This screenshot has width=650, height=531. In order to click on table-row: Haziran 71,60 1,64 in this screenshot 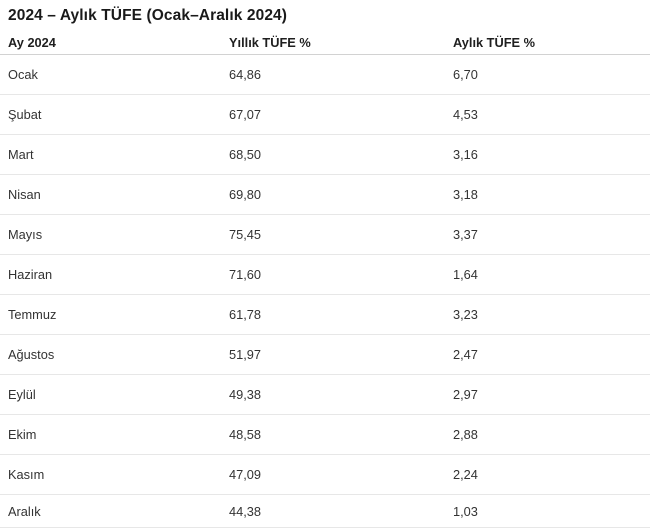, I will do `click(325, 274)`.